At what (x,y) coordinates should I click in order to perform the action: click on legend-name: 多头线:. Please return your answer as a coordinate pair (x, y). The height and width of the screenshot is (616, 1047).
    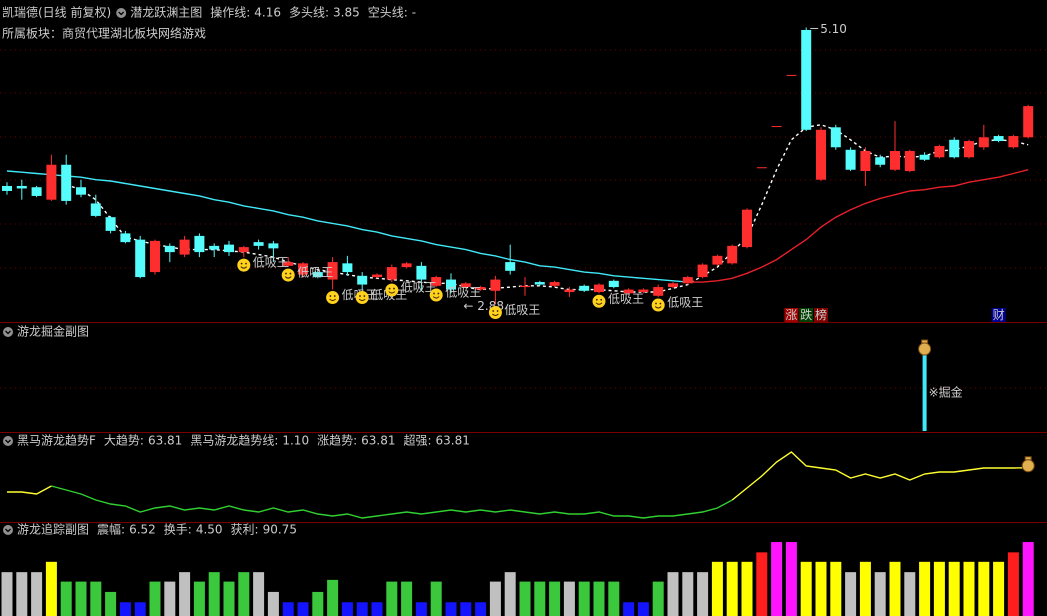
    Looking at the image, I should click on (309, 13).